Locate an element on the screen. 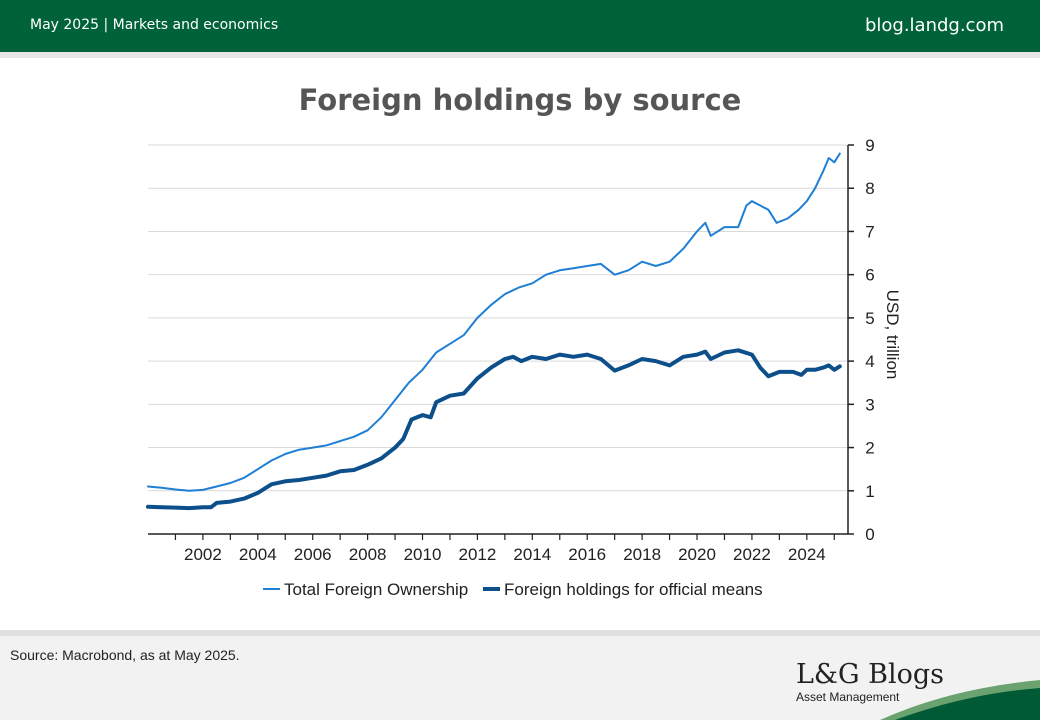 The image size is (1040, 720). x-tick-label-2018: 2018 is located at coordinates (642, 554).